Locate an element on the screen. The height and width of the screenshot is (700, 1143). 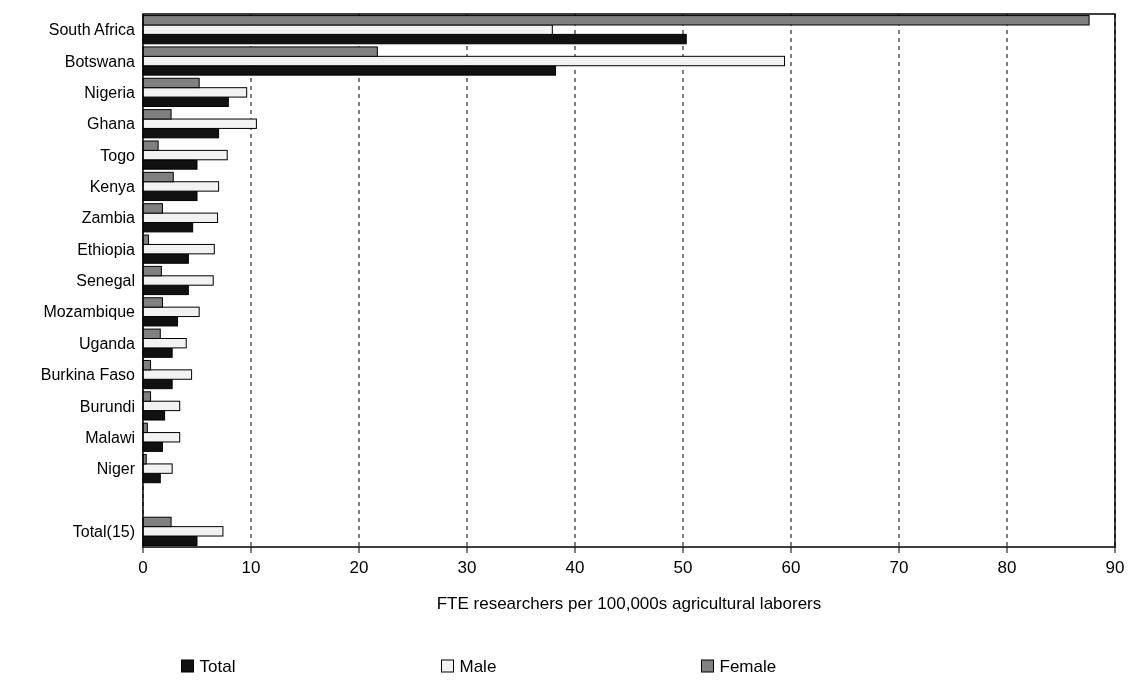
x-tick-label: 70 is located at coordinates (899, 567).